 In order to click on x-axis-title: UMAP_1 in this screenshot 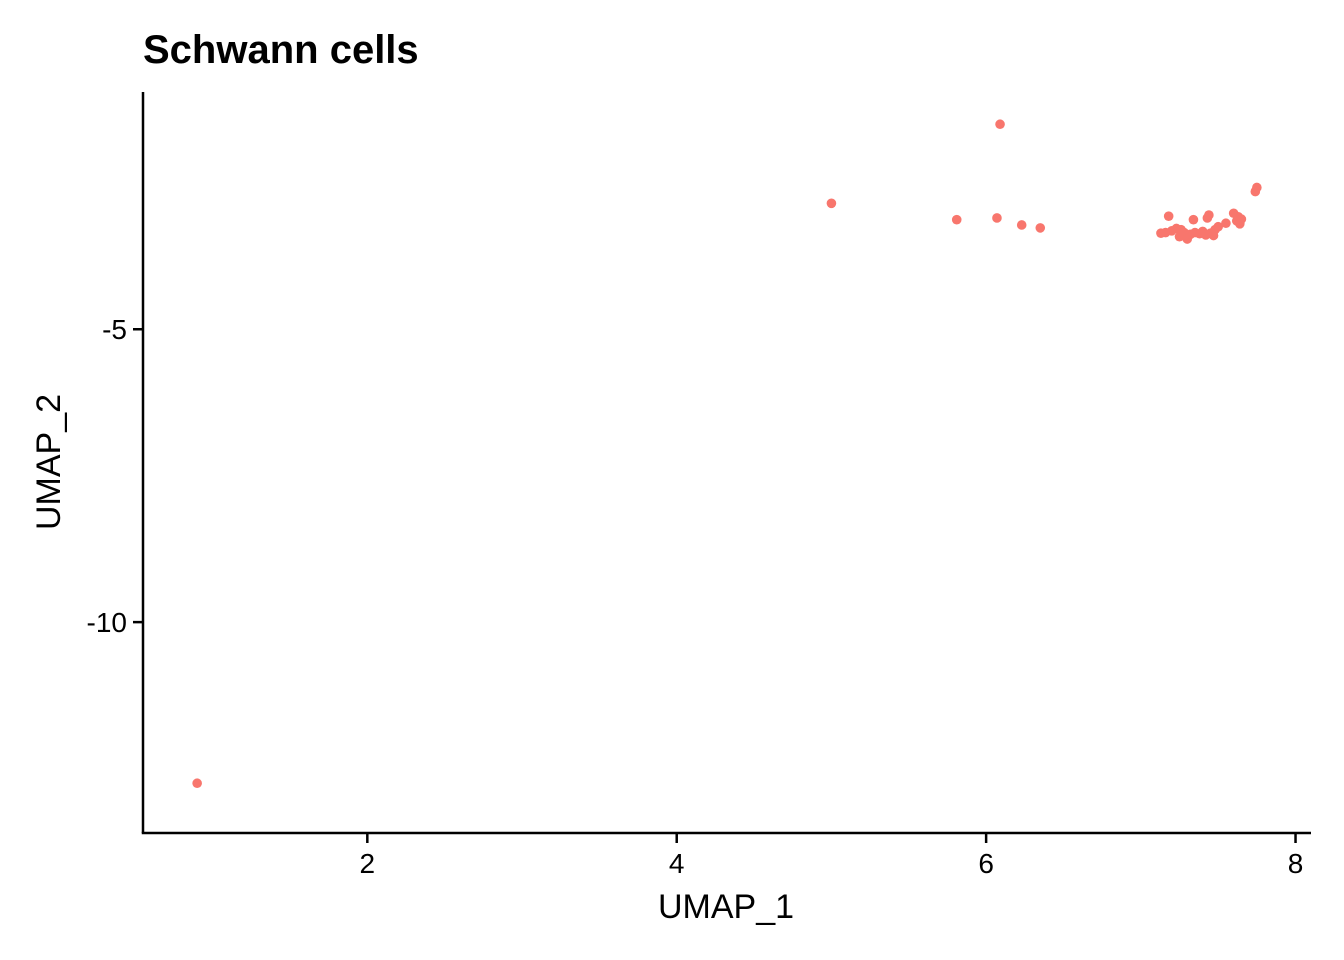, I will do `click(726, 907)`.